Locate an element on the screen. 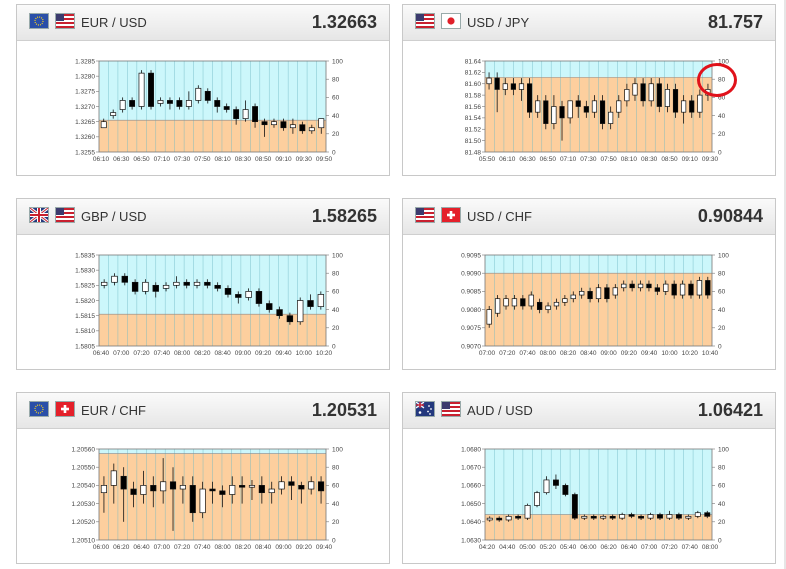  plot-frame is located at coordinates (598, 300).